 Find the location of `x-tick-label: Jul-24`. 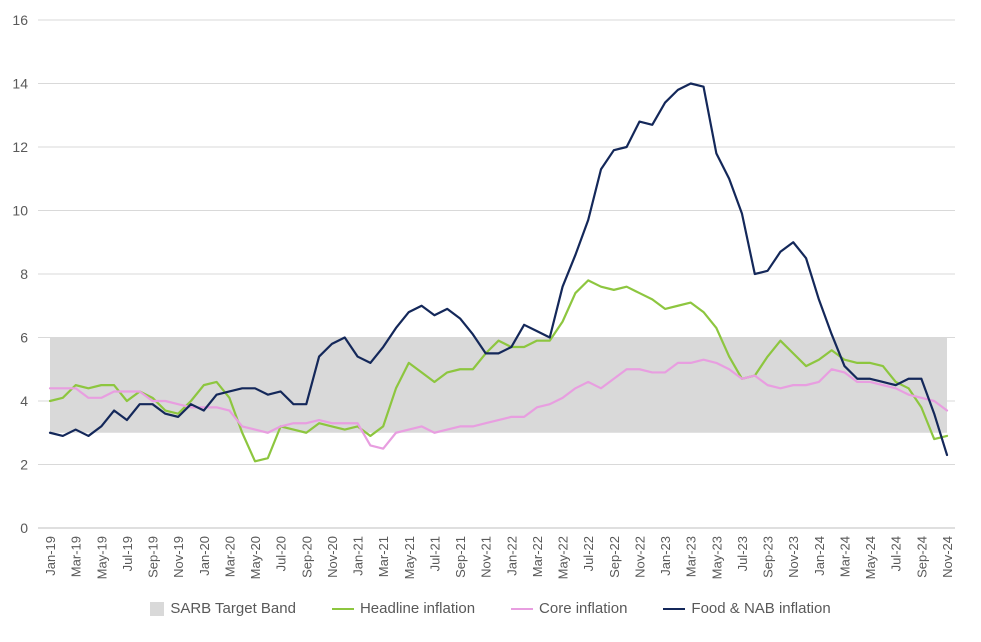

x-tick-label: Jul-24 is located at coordinates (896, 553).